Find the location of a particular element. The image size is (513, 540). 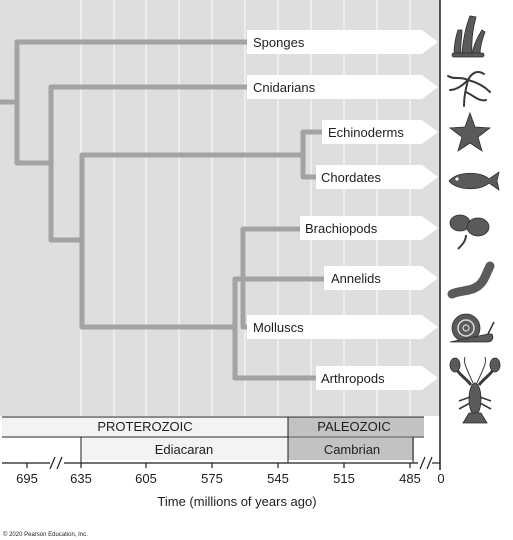

period-label-cambrian: Cambrian is located at coordinates (352, 449).